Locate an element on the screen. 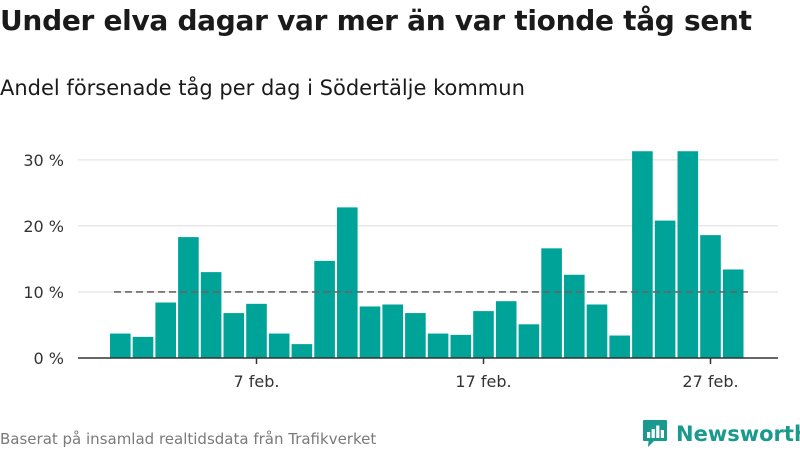 The width and height of the screenshot is (800, 450). x-tick-label: 17 feb. is located at coordinates (483, 381).